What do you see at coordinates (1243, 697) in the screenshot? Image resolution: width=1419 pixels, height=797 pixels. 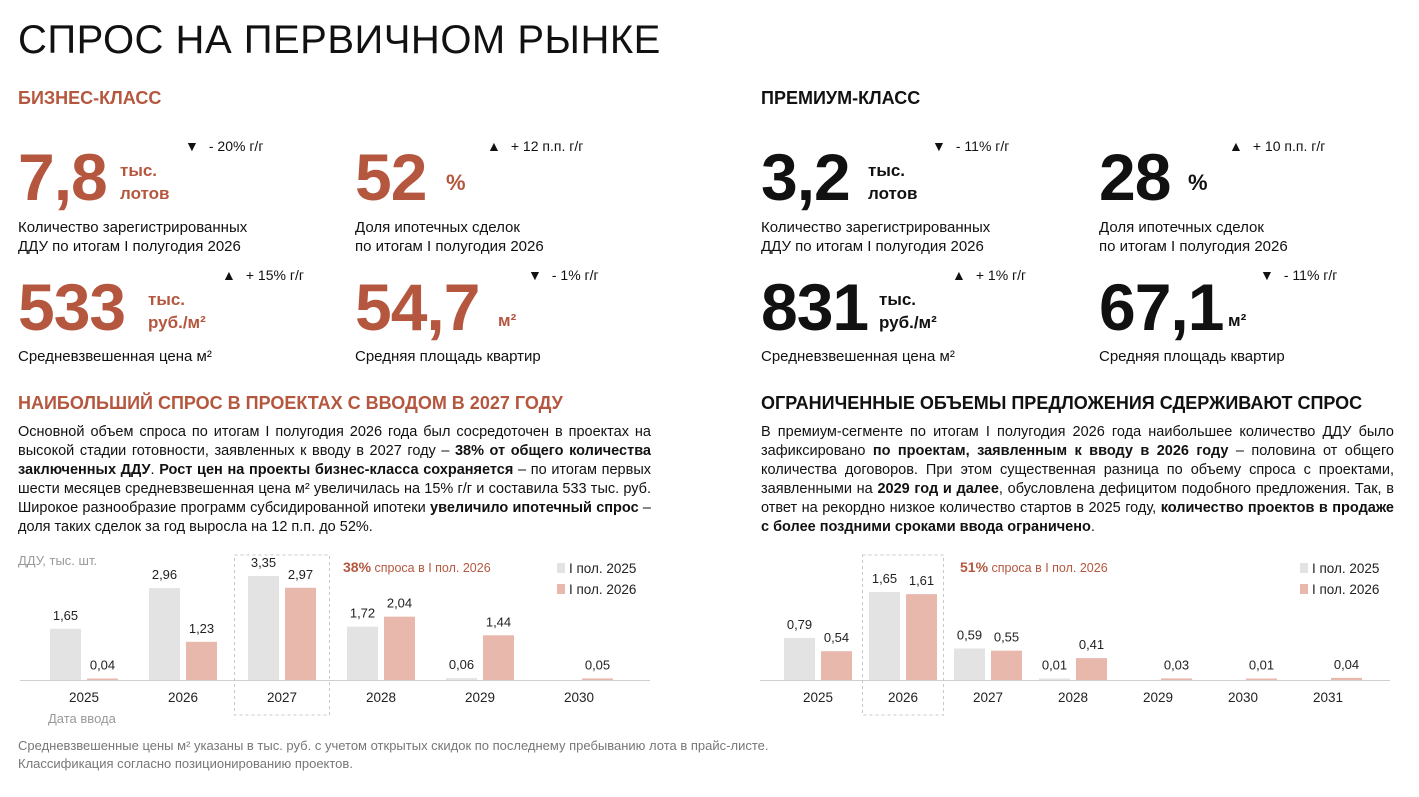 I see `x-tick-label: 2030` at bounding box center [1243, 697].